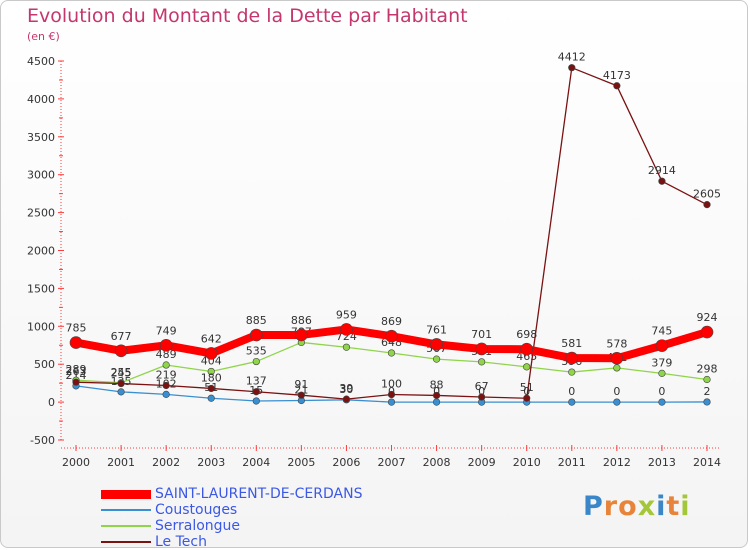  What do you see at coordinates (43, 36) in the screenshot?
I see `chart-subtitle: (en €)` at bounding box center [43, 36].